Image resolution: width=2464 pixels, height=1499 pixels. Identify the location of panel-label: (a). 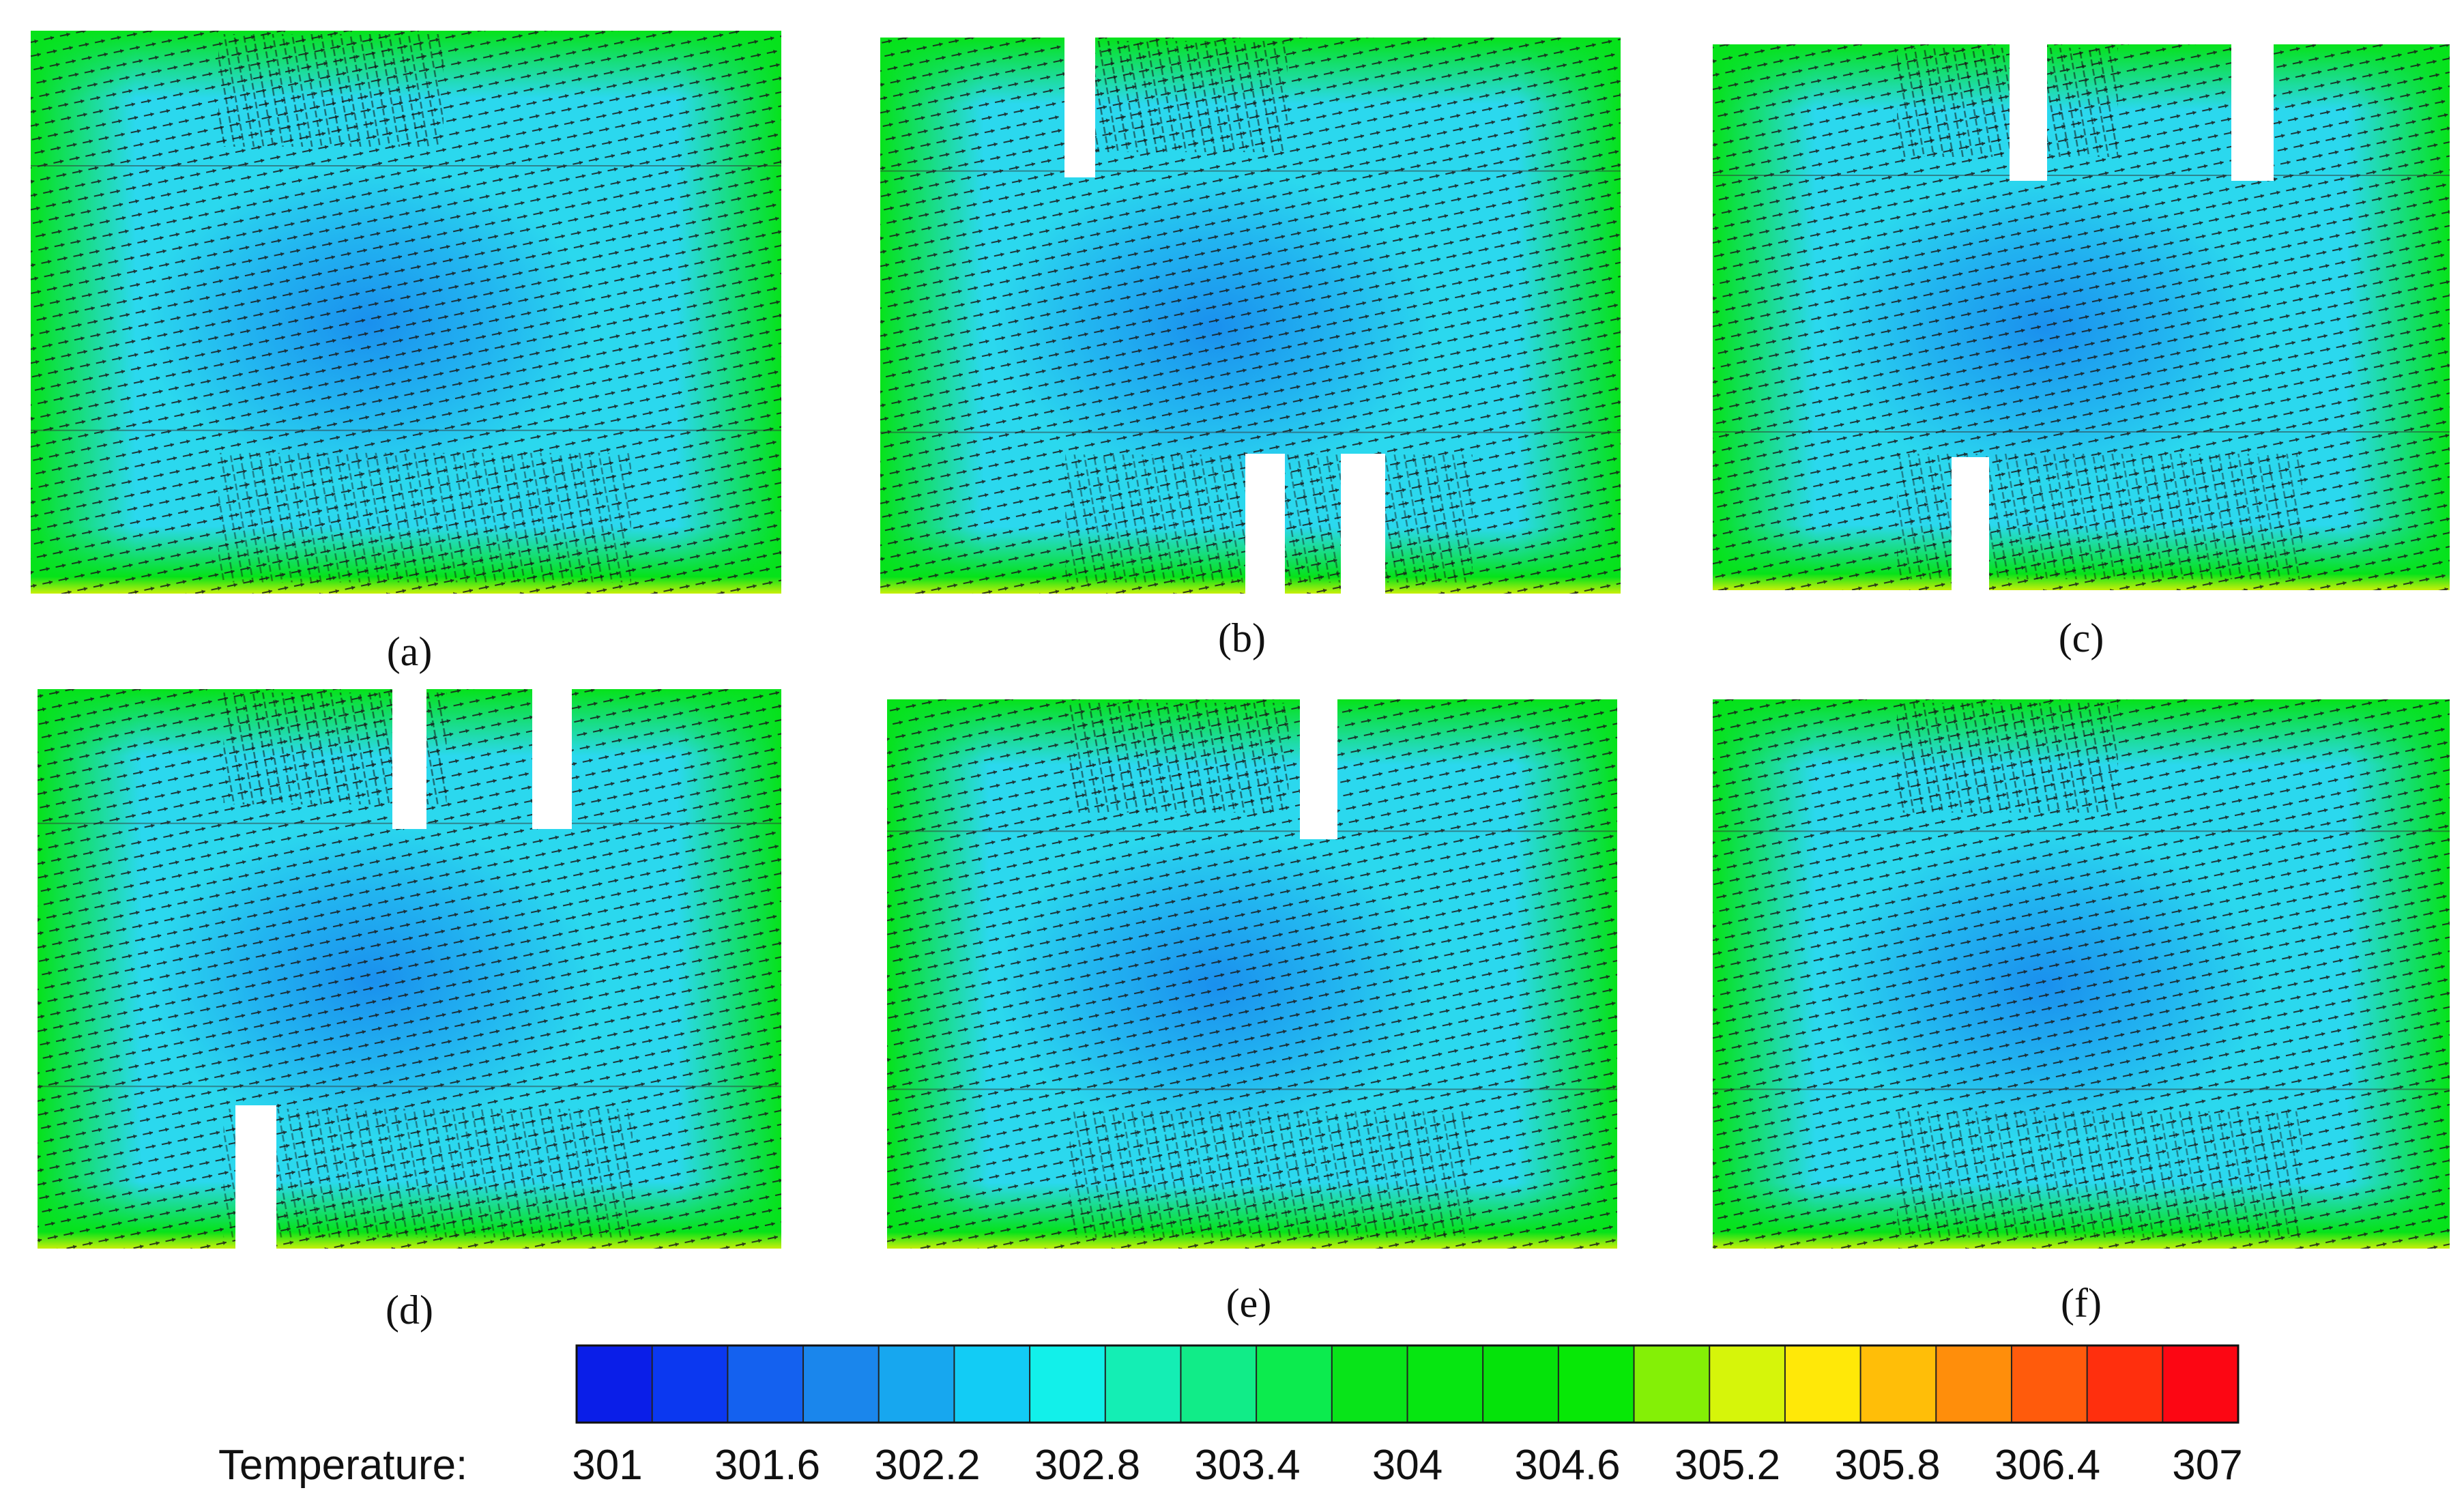
(410, 651).